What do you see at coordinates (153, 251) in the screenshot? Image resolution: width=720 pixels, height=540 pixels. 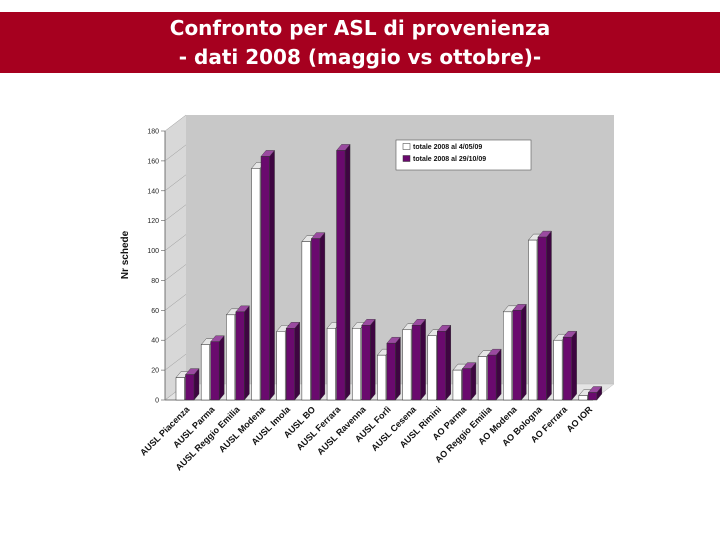 I see `y-tick-label: 100` at bounding box center [153, 251].